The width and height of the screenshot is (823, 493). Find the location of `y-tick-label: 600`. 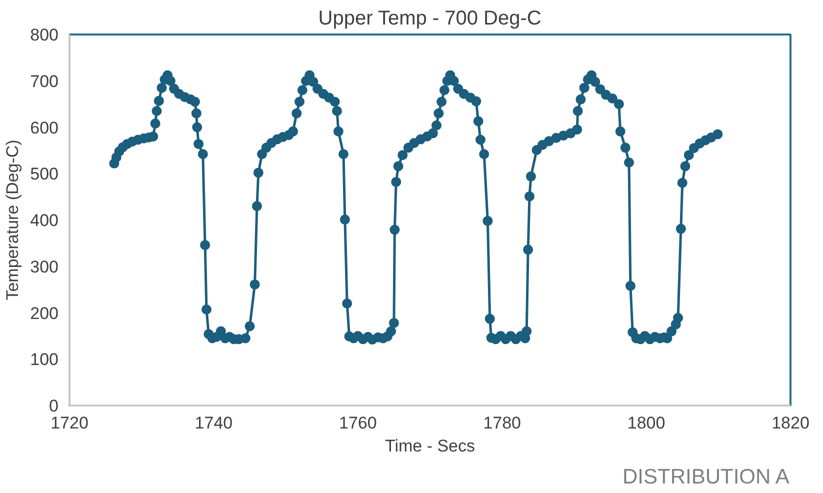

y-tick-label: 600 is located at coordinates (44, 128).